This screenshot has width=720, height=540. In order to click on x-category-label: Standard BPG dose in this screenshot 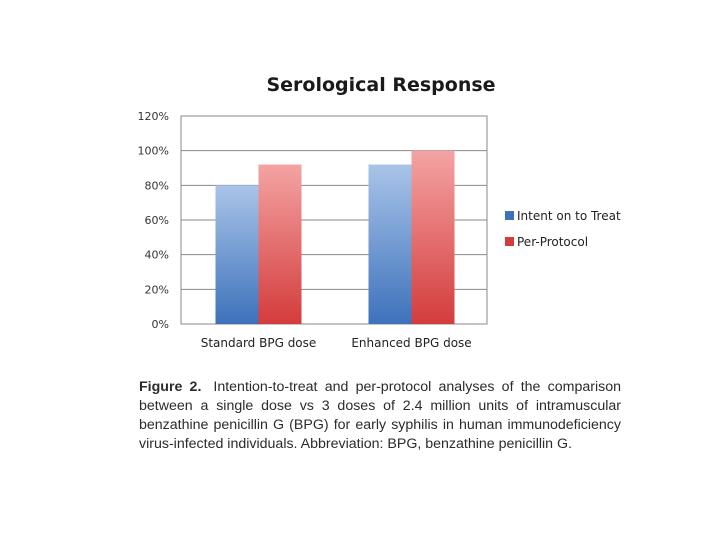, I will do `click(259, 343)`.